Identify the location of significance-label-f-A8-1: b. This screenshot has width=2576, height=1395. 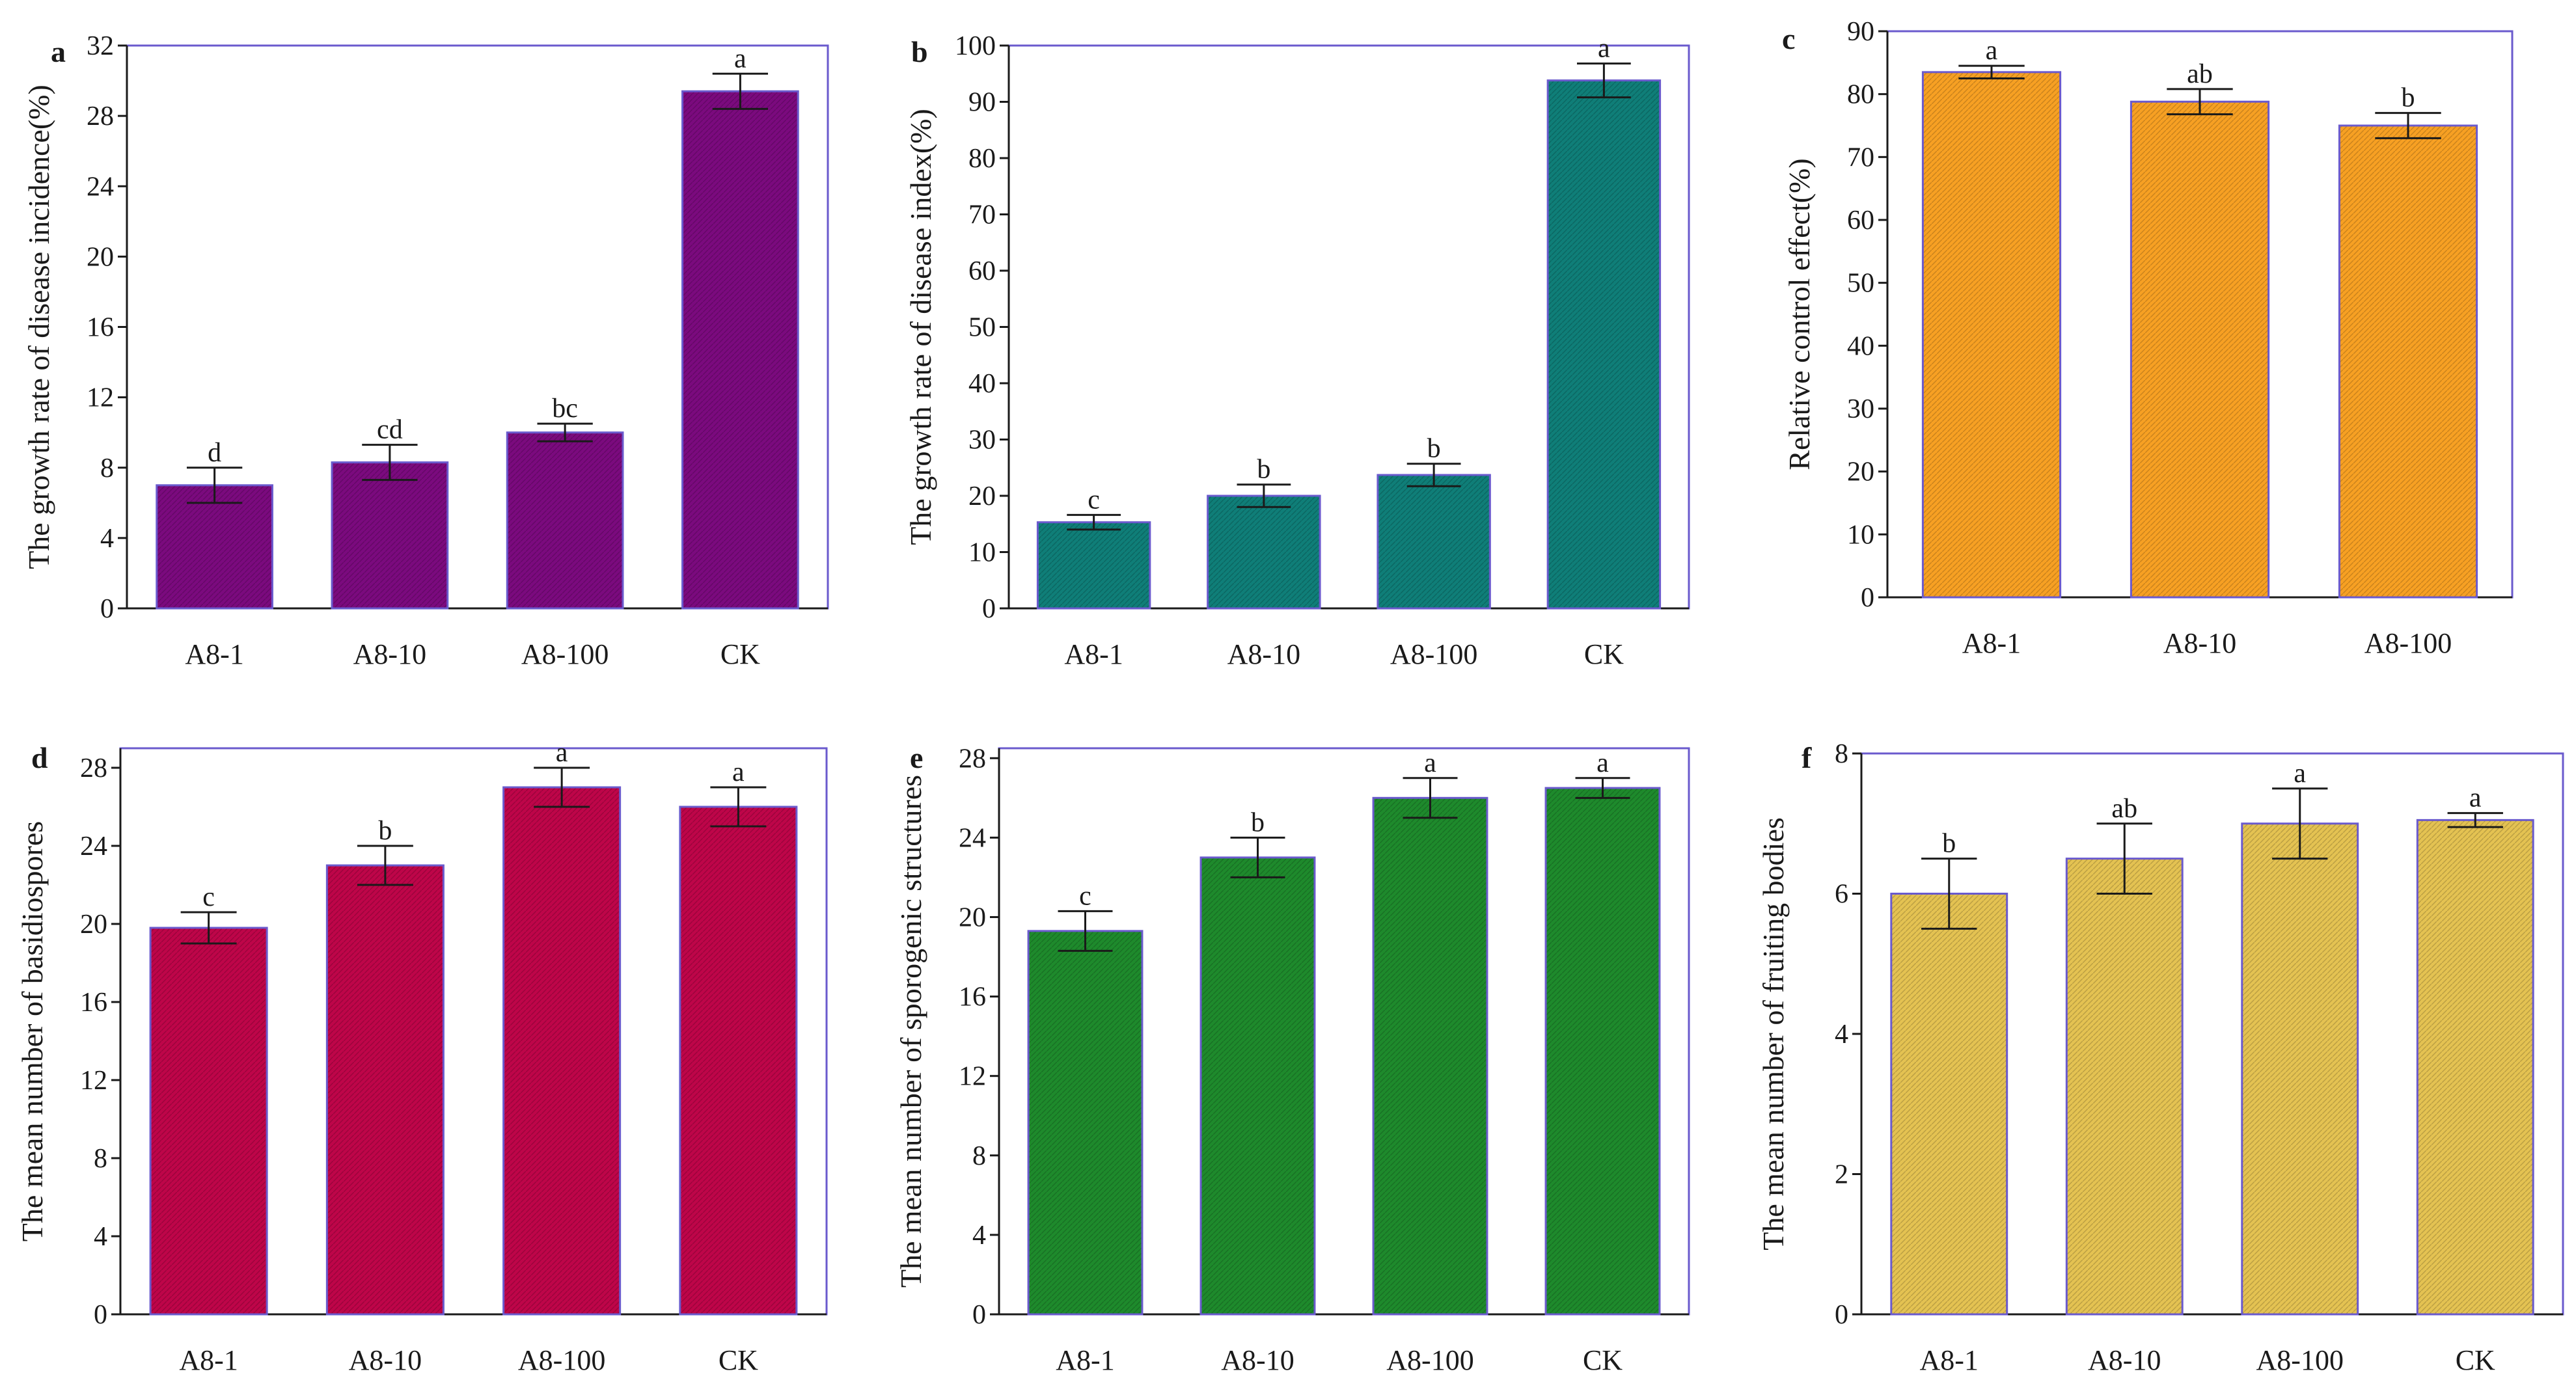
(1949, 844).